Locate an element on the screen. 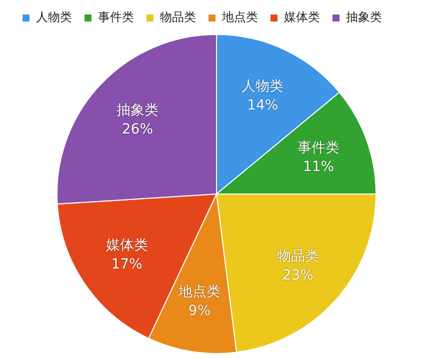  legend-label: 物品类 is located at coordinates (178, 17).